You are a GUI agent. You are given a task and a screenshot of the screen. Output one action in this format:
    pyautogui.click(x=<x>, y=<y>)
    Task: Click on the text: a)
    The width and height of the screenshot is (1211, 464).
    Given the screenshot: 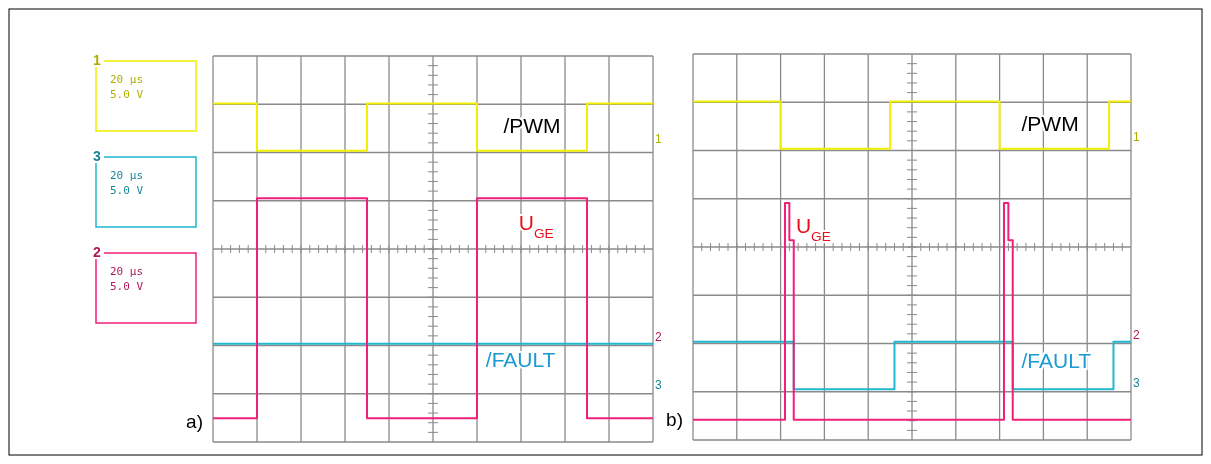 What is the action you would take?
    pyautogui.click(x=194, y=421)
    